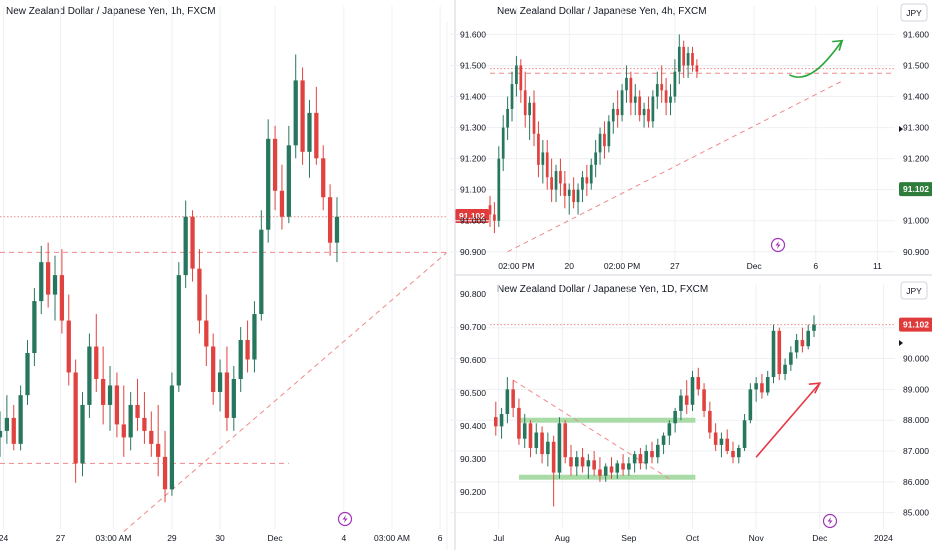 This screenshot has height=555, width=932. I want to click on y-tick-label: 89.000, so click(916, 389).